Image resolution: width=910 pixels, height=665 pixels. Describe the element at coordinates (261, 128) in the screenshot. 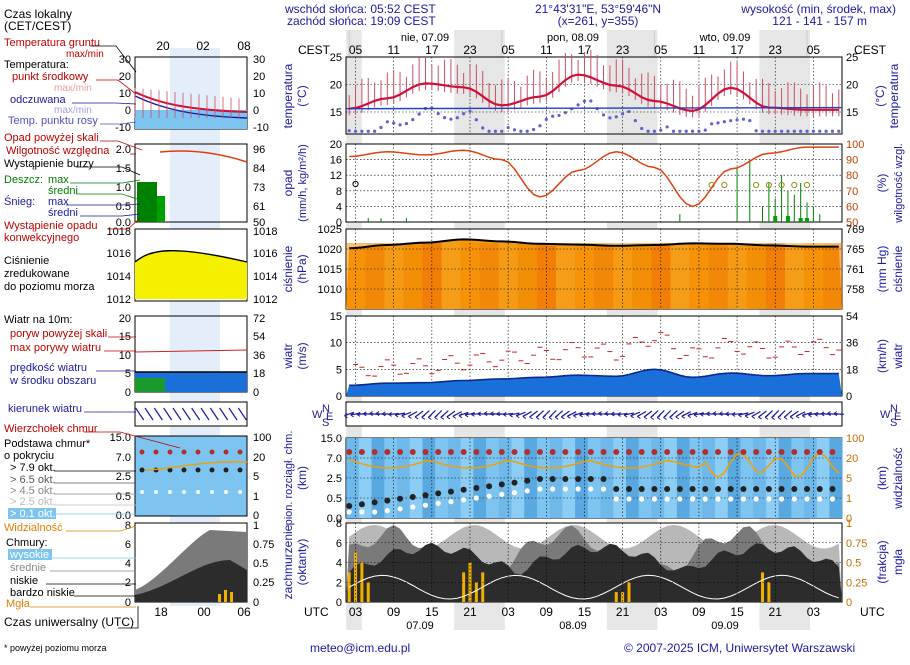

I see `mini-tick-right: -10` at that location.